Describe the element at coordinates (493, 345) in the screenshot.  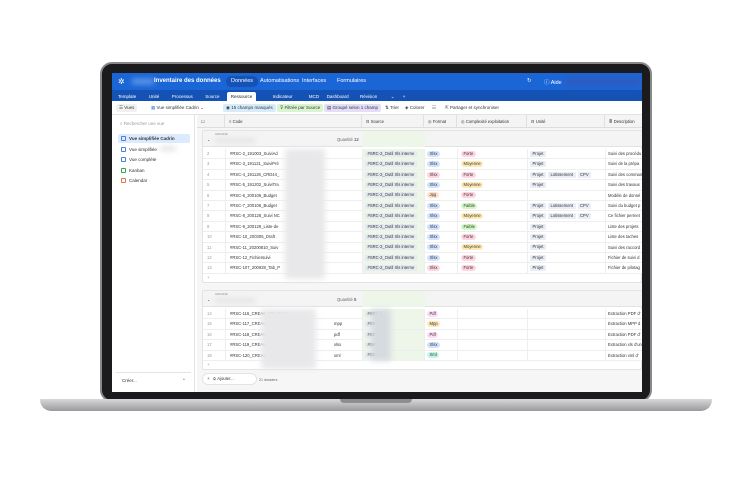
I see `cell-complexite` at that location.